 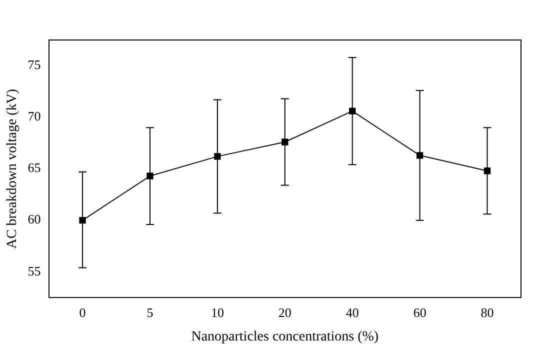 I want to click on x-tick-label: 10, so click(x=217, y=312).